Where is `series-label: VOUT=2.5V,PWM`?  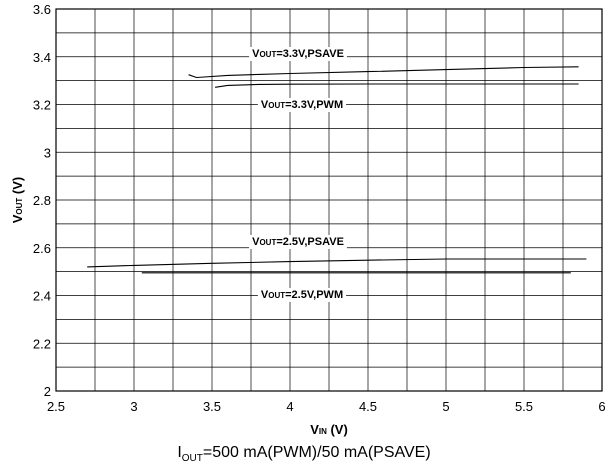 series-label: VOUT=2.5V,PWM is located at coordinates (302, 295).